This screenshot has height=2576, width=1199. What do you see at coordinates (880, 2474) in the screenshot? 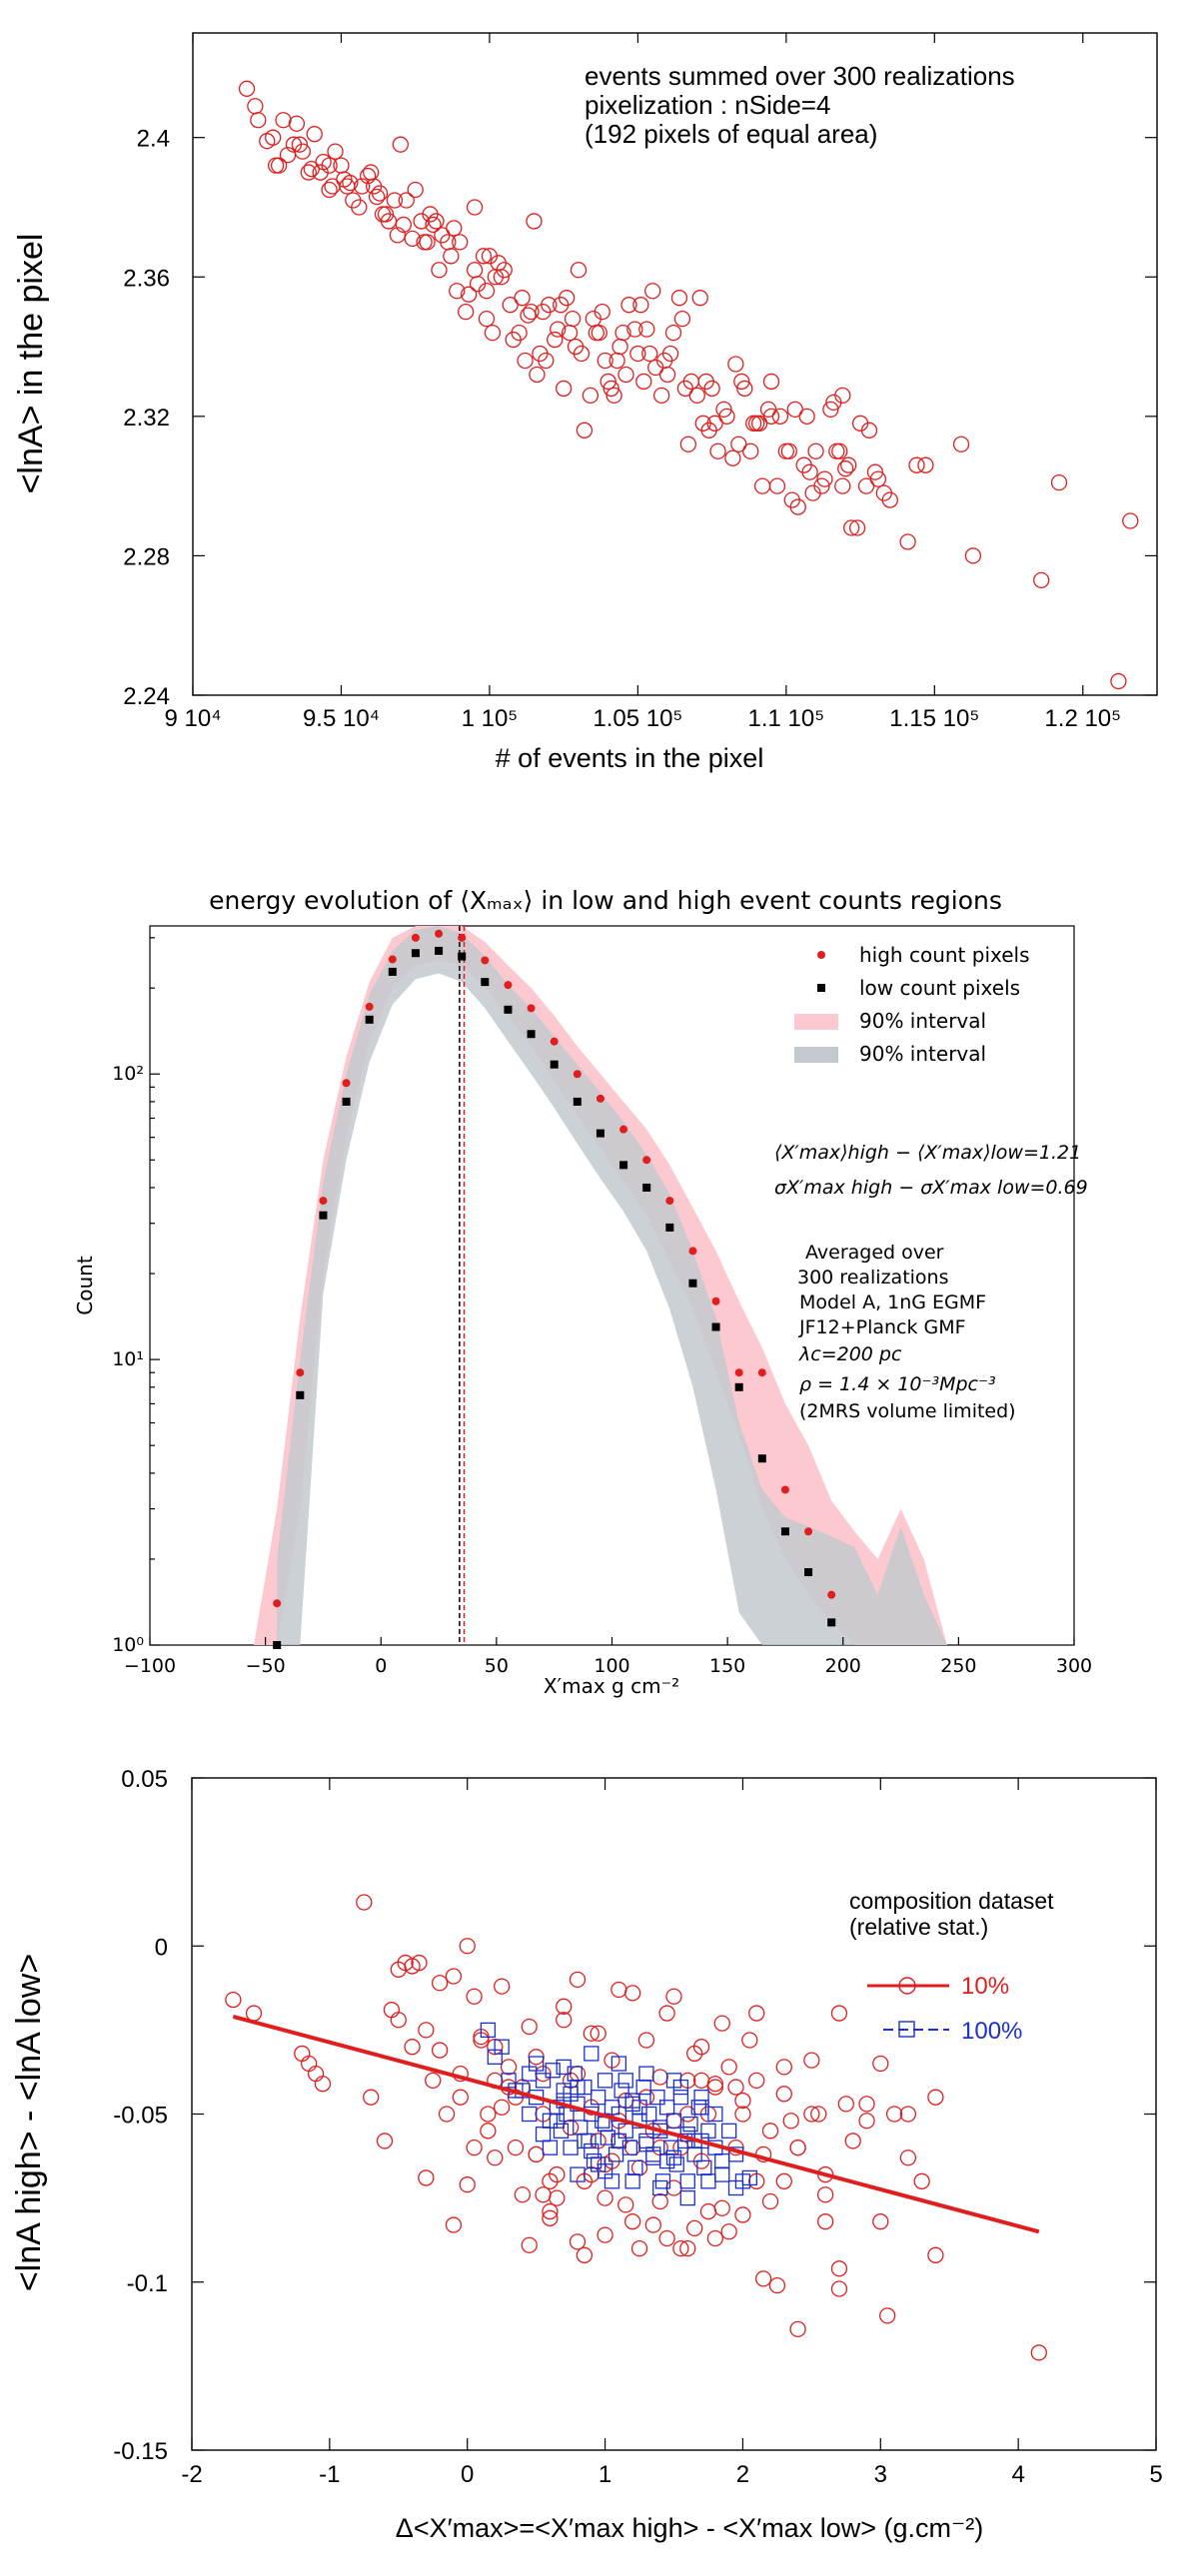
I see `x-tick-label: 3` at bounding box center [880, 2474].